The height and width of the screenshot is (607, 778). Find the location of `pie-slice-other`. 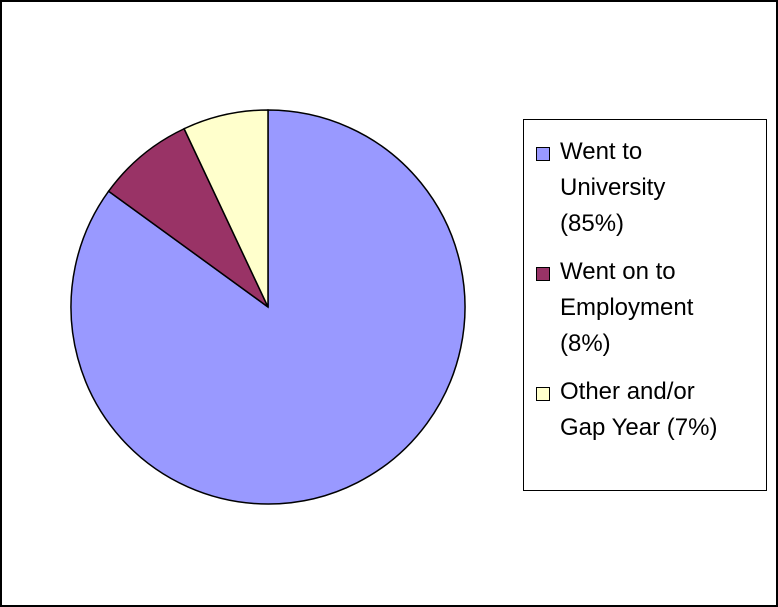

pie-slice-other is located at coordinates (226, 208).